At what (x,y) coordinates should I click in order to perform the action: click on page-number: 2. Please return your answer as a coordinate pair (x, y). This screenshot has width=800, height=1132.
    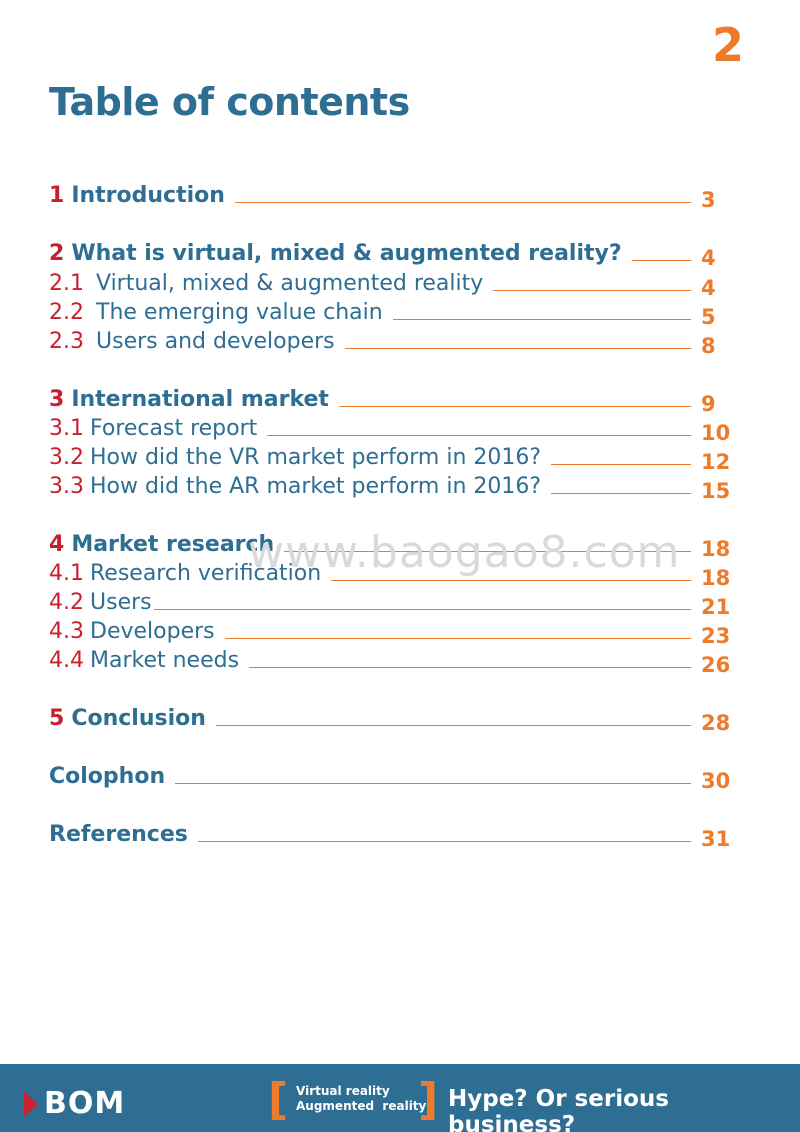
    Looking at the image, I should click on (727, 45).